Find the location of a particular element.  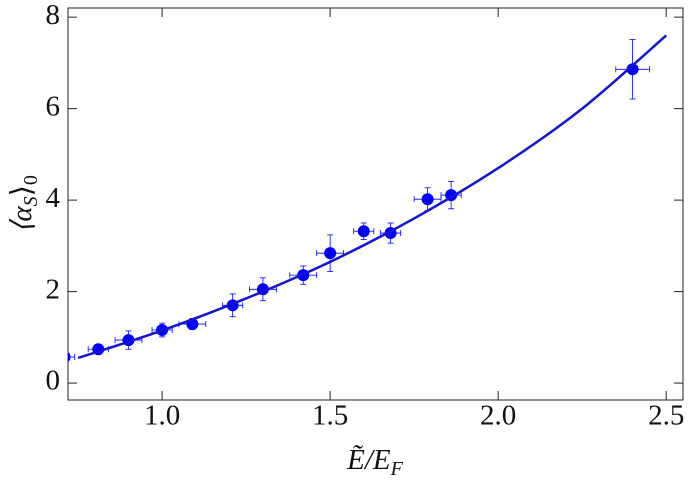

x-axis-label: Ẽ/EF is located at coordinates (375, 462).